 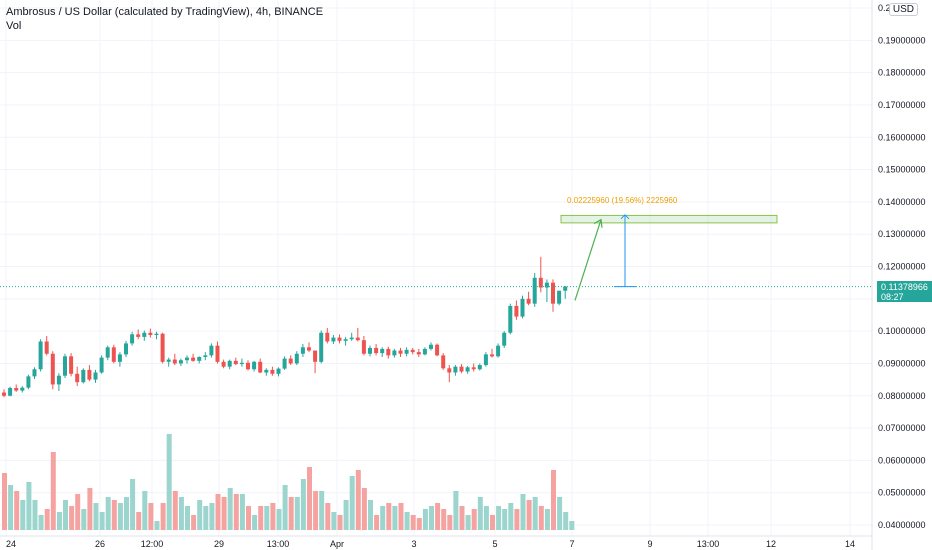 I want to click on y-tick-label: 0.16000000, so click(x=902, y=137).